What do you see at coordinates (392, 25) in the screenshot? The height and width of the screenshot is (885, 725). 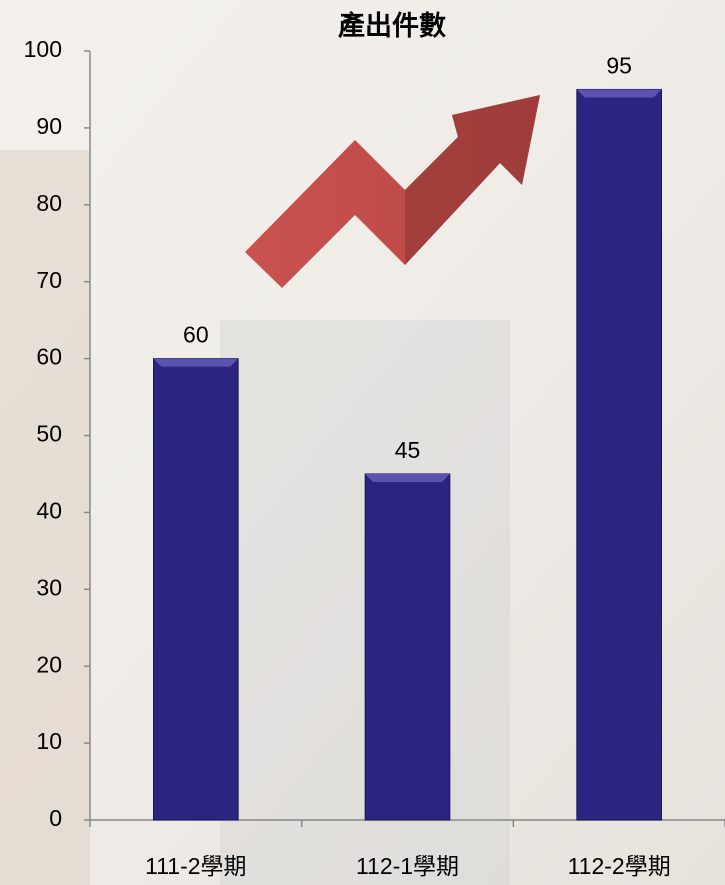 I see `chart-title: 產出件數` at bounding box center [392, 25].